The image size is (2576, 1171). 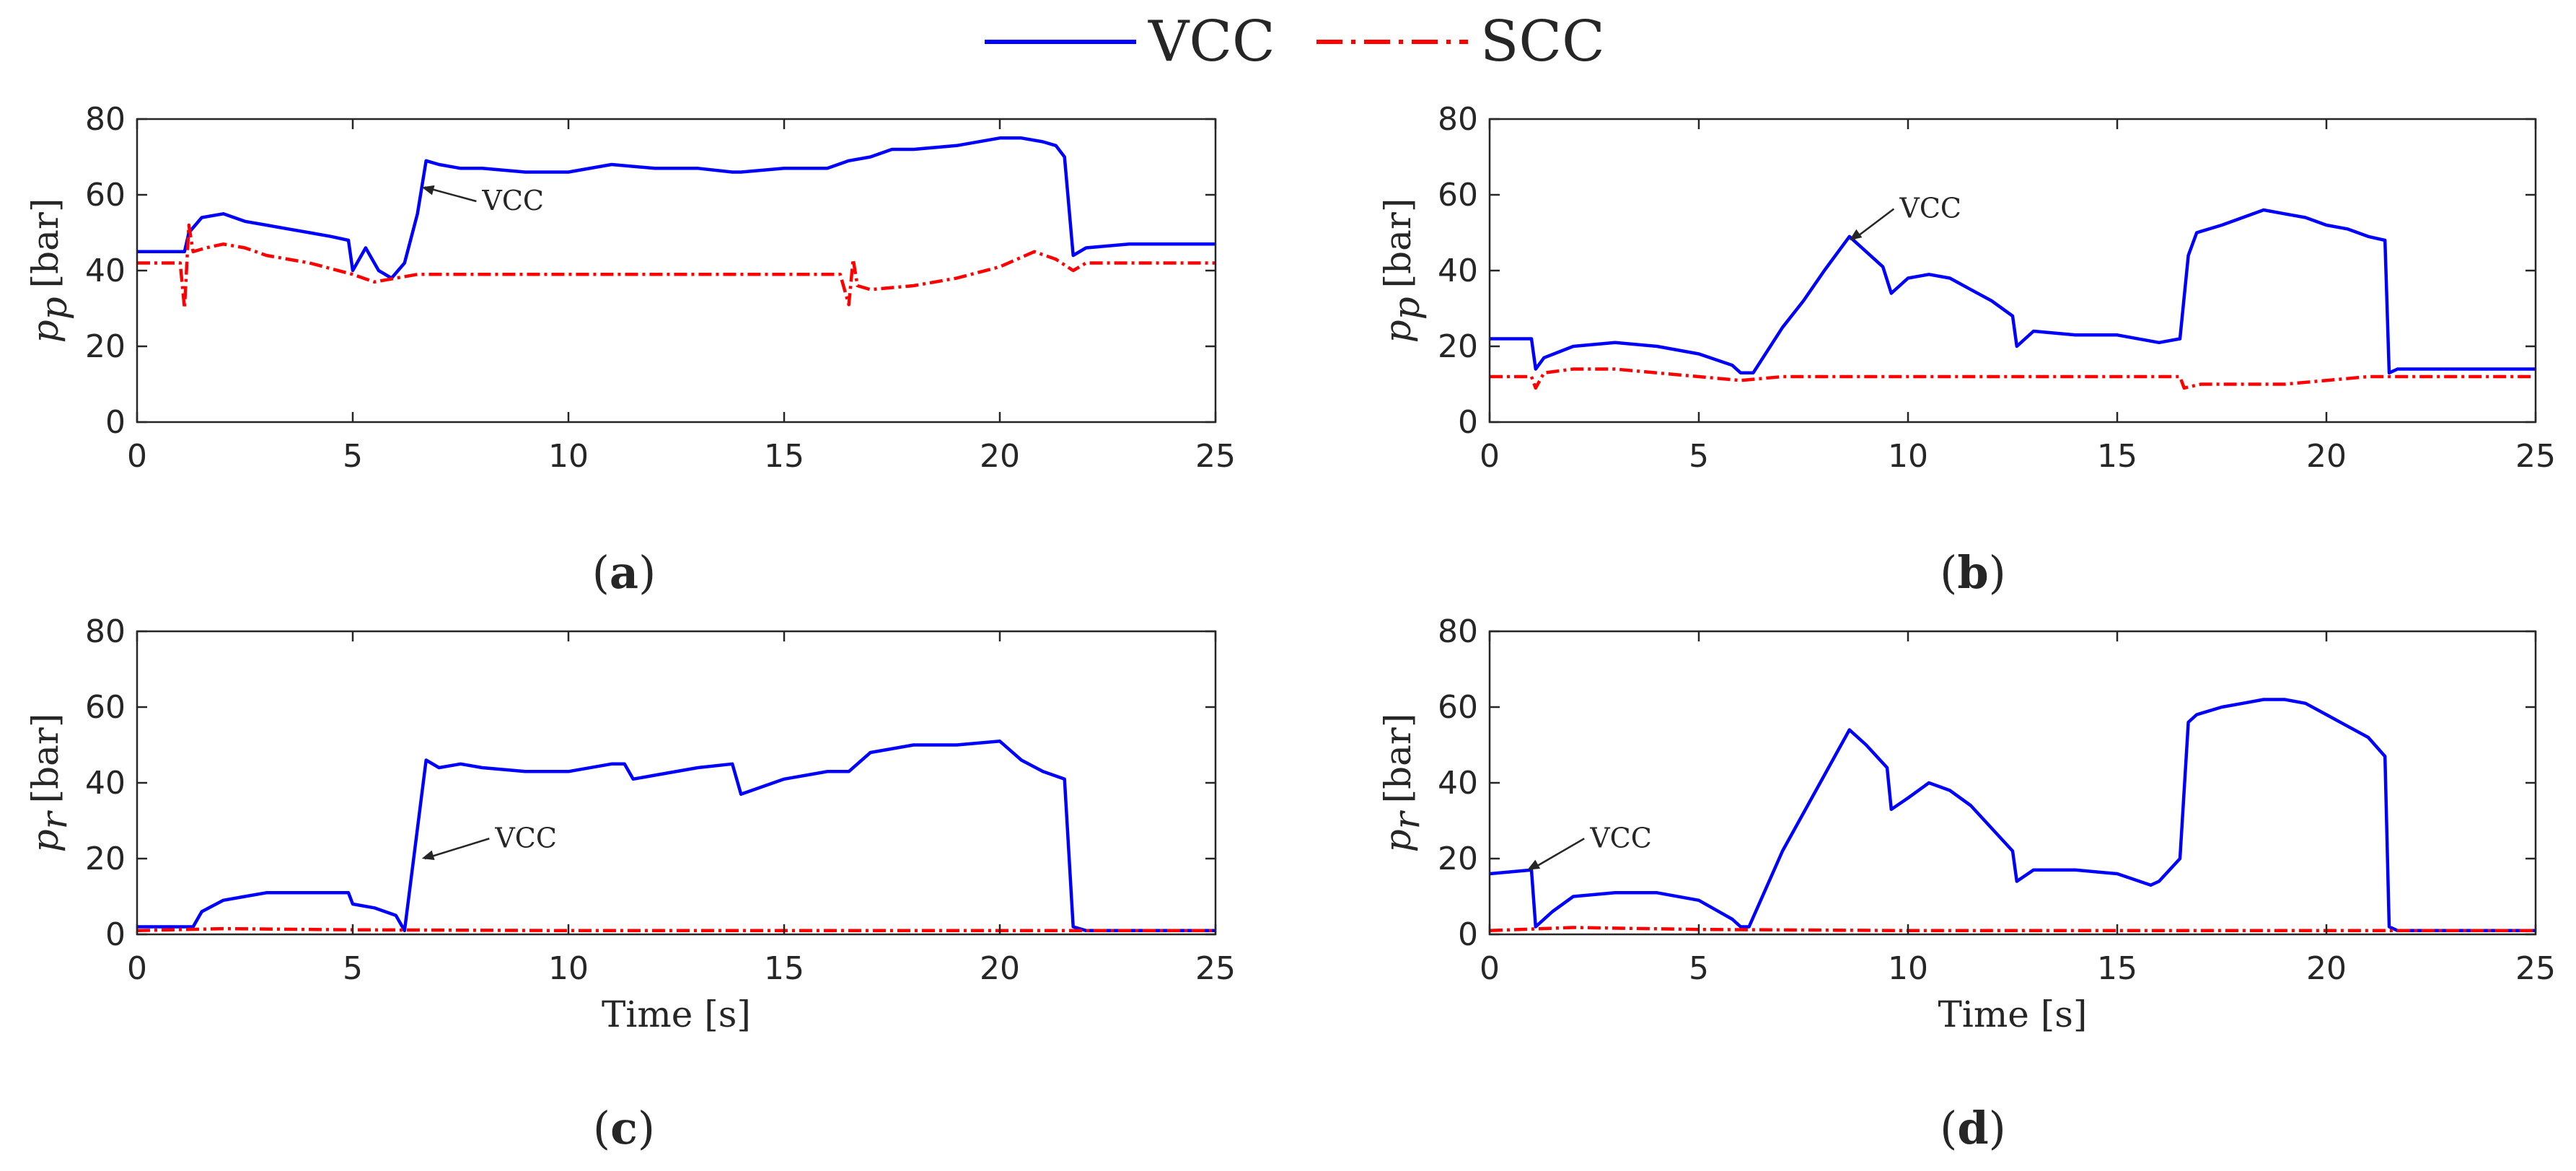 I want to click on panel-letter: d, so click(x=1972, y=1128).